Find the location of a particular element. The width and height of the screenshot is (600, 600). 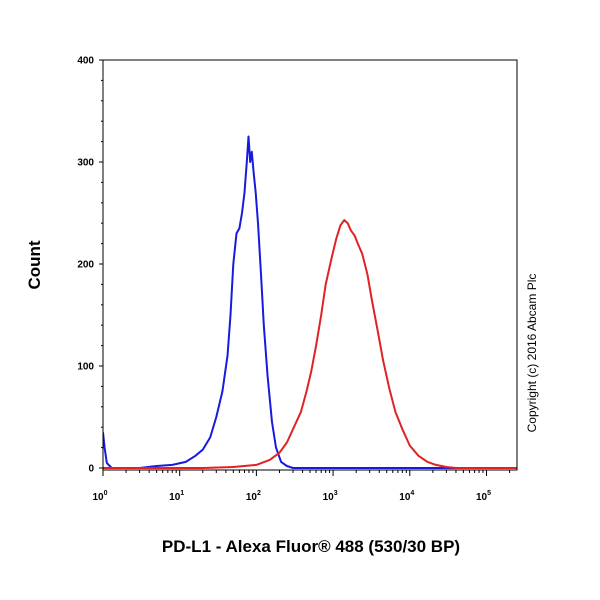

x-tick-label: 10¹ is located at coordinates (176, 496).